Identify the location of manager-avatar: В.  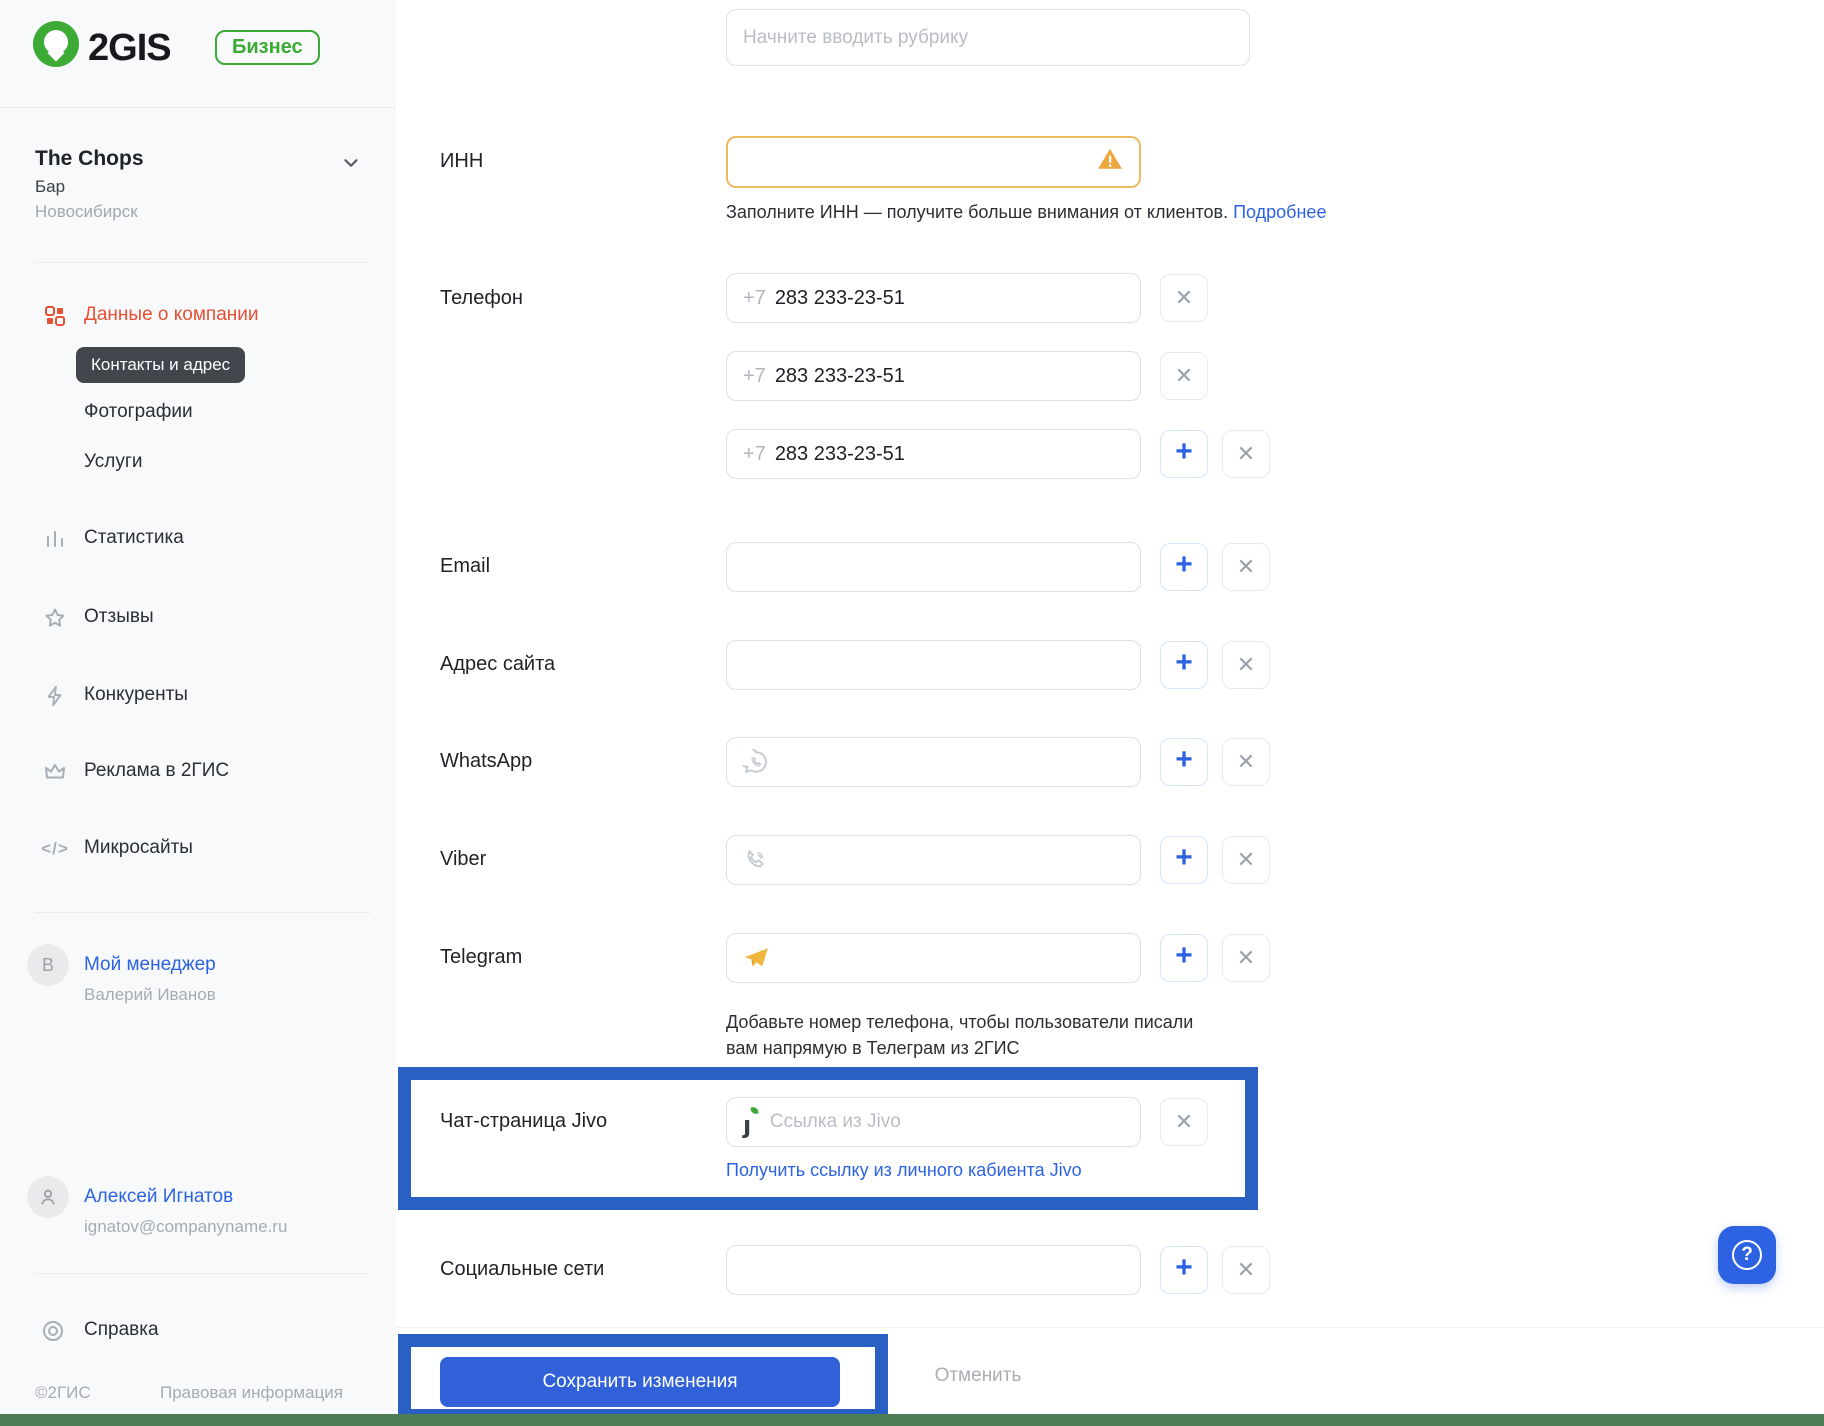
(48, 965).